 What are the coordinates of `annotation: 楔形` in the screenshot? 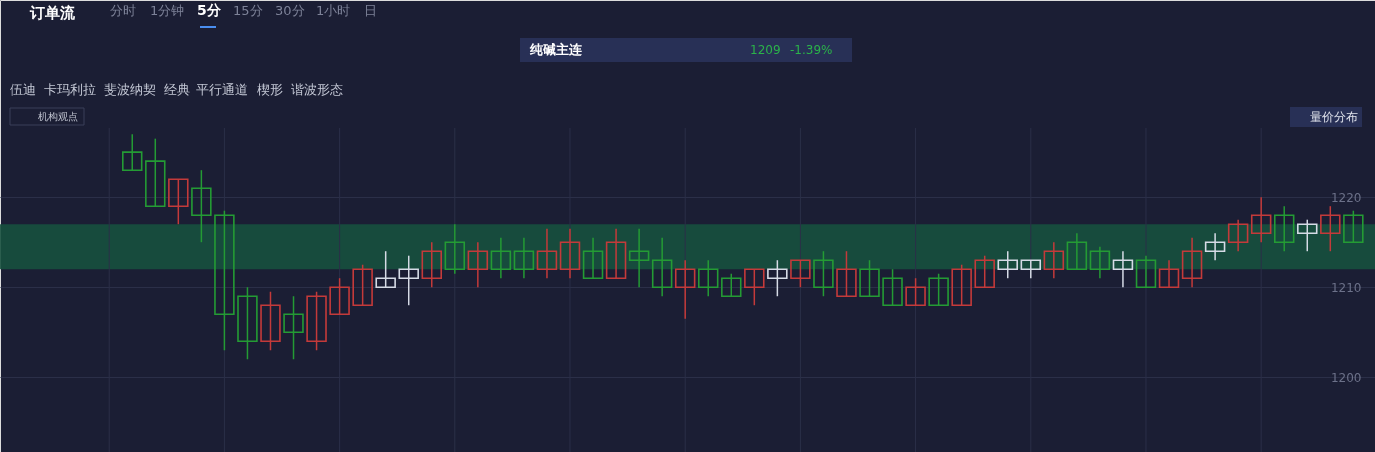 It's located at (270, 89).